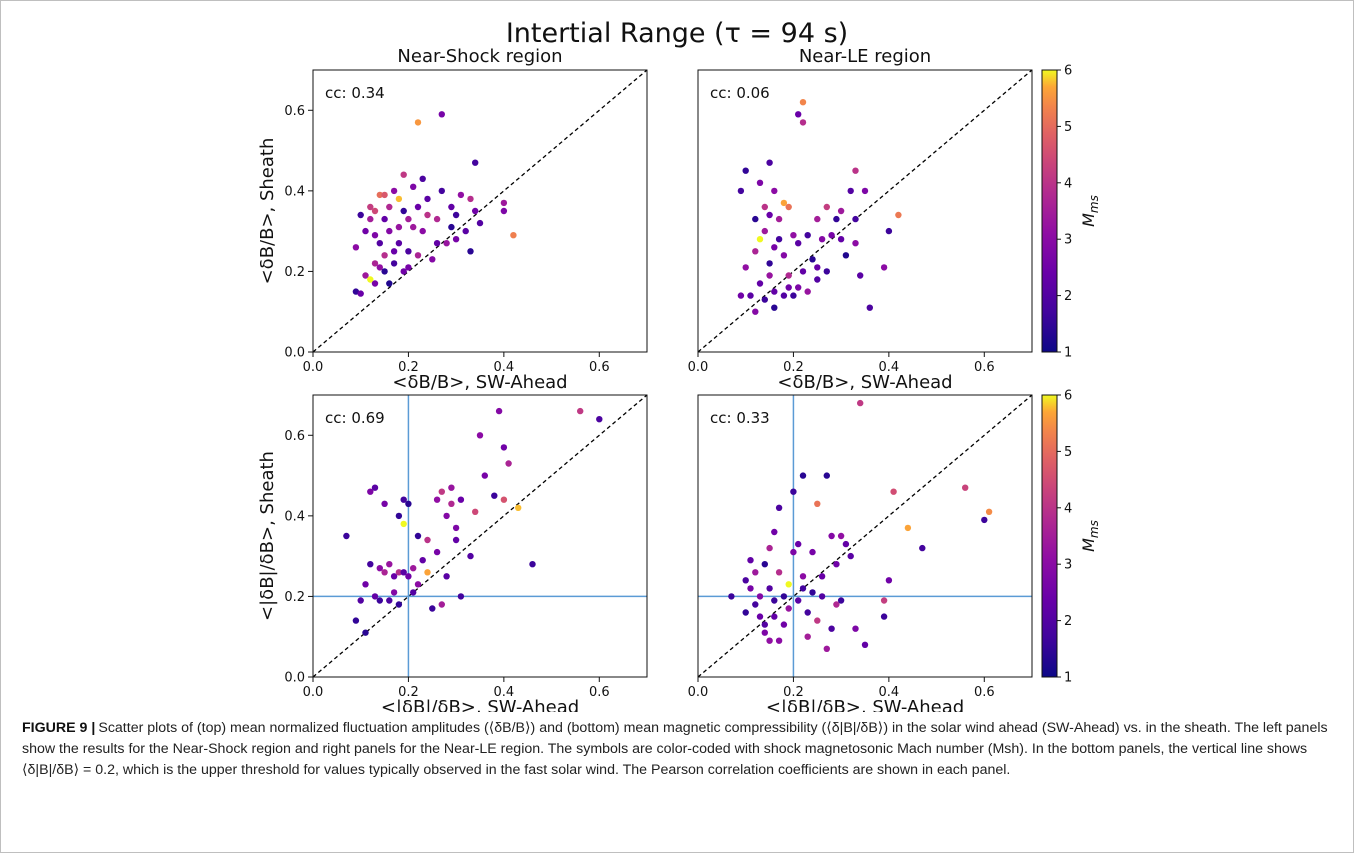 This screenshot has width=1354, height=853. I want to click on y-tick-label: 0.2, so click(294, 597).